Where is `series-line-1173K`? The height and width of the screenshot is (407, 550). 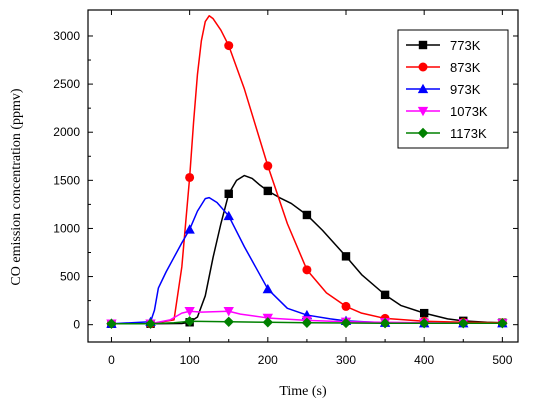 series-line-1173K is located at coordinates (307, 322).